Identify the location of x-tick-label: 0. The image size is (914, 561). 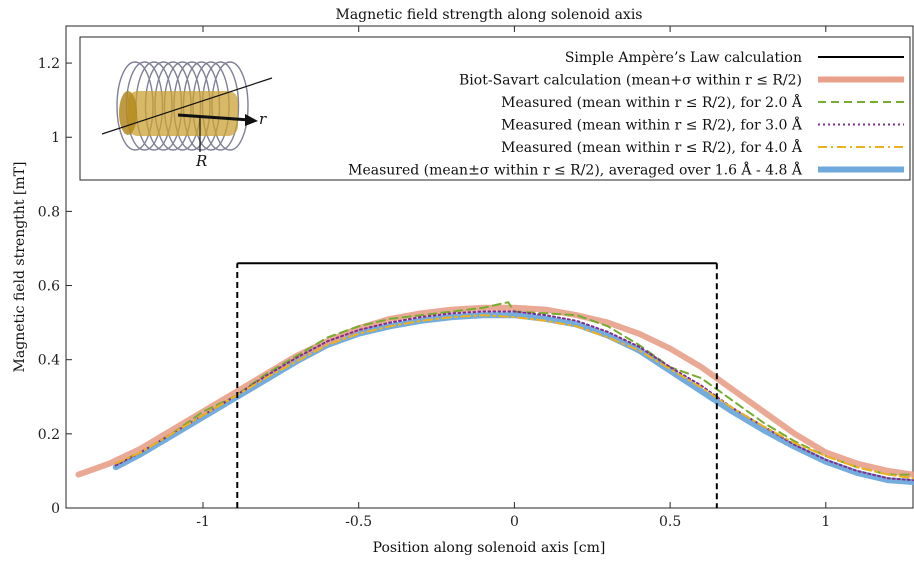
(514, 522).